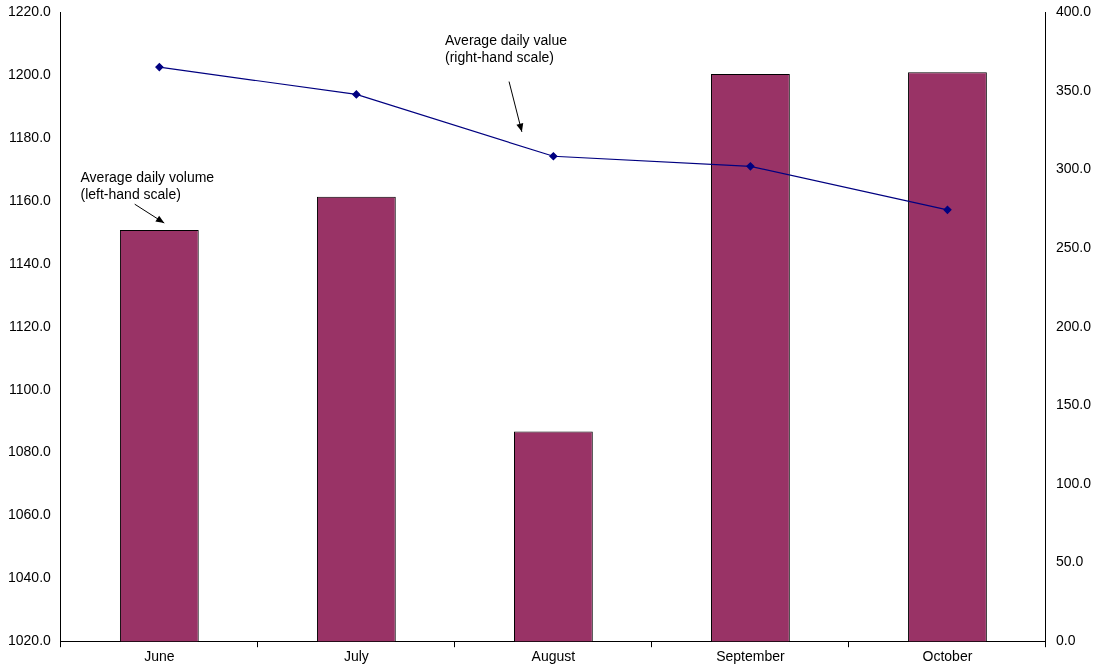 Image resolution: width=1103 pixels, height=670 pixels. What do you see at coordinates (1073, 404) in the screenshot?
I see `y2-tick-label: 150.0` at bounding box center [1073, 404].